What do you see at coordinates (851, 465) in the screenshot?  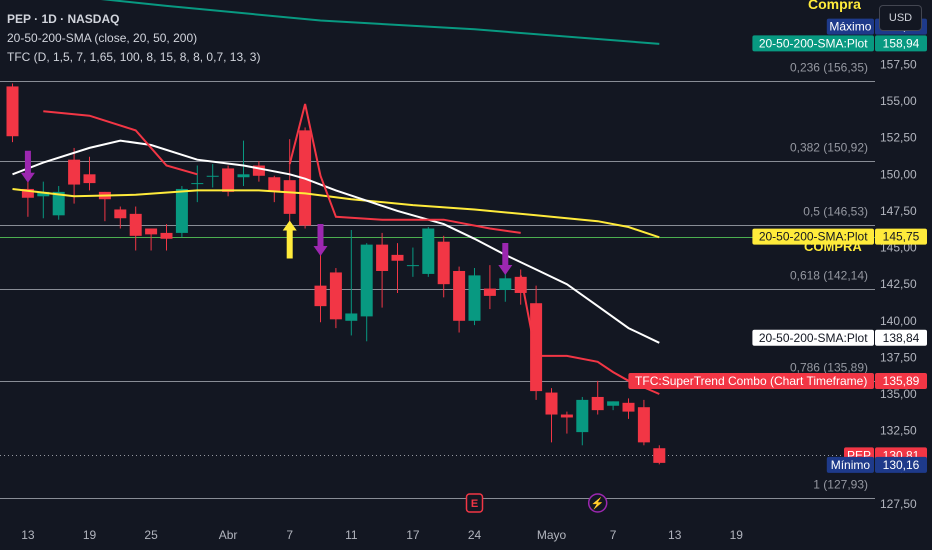 I see `price-name: Mínimo` at bounding box center [851, 465].